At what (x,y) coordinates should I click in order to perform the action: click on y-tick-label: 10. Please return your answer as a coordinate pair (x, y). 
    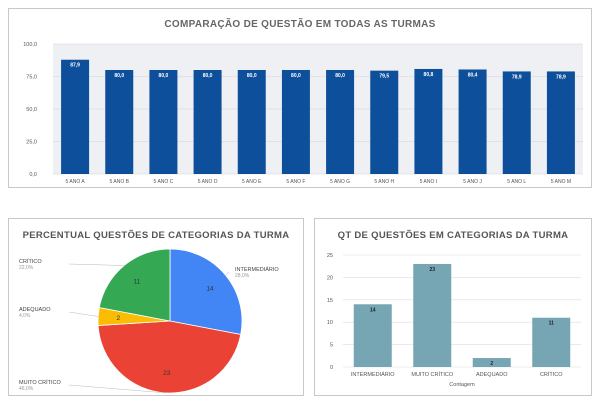
    Looking at the image, I should click on (330, 323).